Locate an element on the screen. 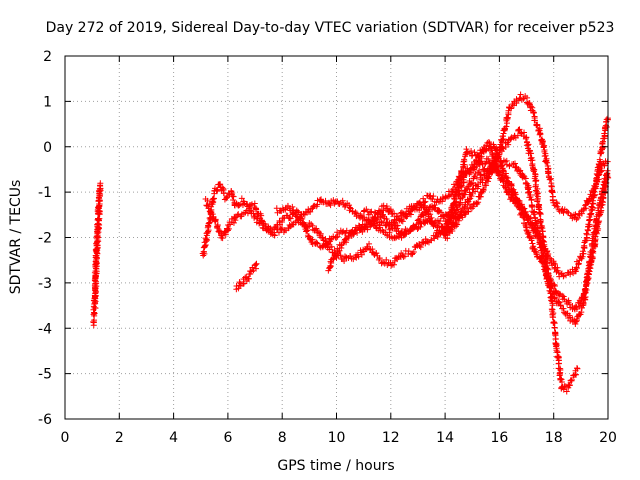 This screenshot has width=640, height=480. x-tick-label: 20 is located at coordinates (608, 438).